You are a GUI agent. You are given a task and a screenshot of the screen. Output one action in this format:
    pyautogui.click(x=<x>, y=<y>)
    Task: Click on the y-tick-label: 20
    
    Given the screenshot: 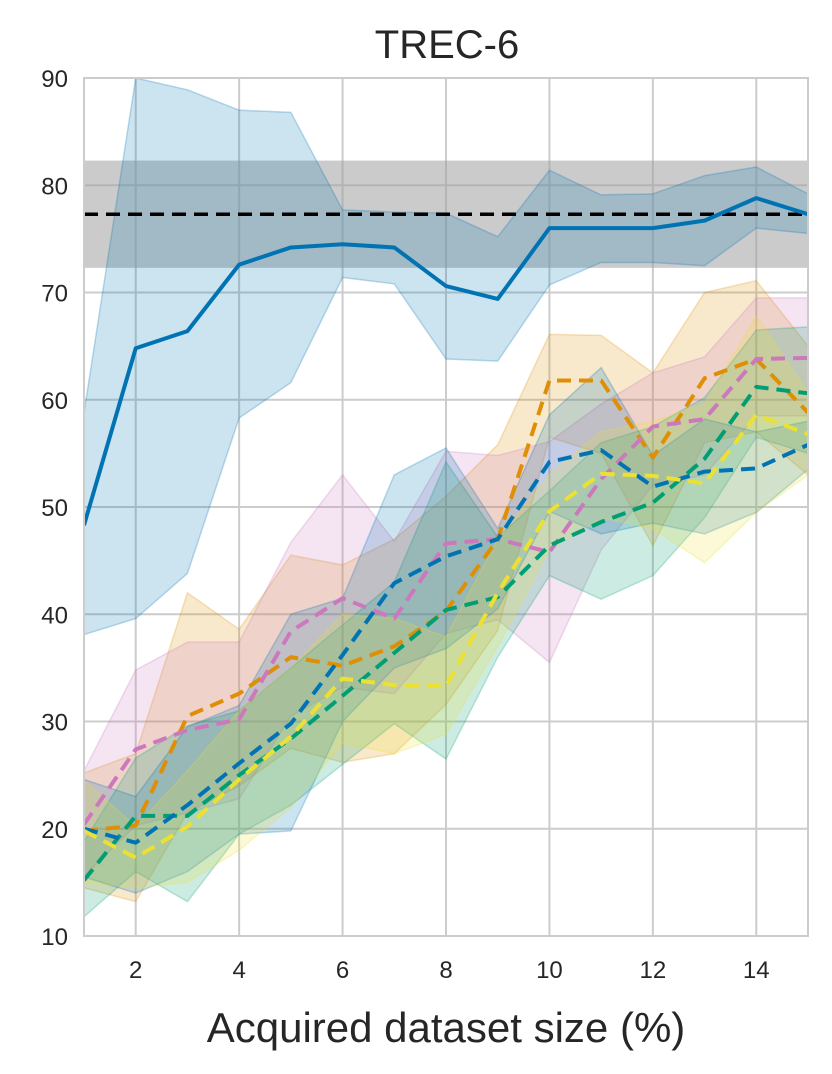 What is the action you would take?
    pyautogui.click(x=54, y=830)
    